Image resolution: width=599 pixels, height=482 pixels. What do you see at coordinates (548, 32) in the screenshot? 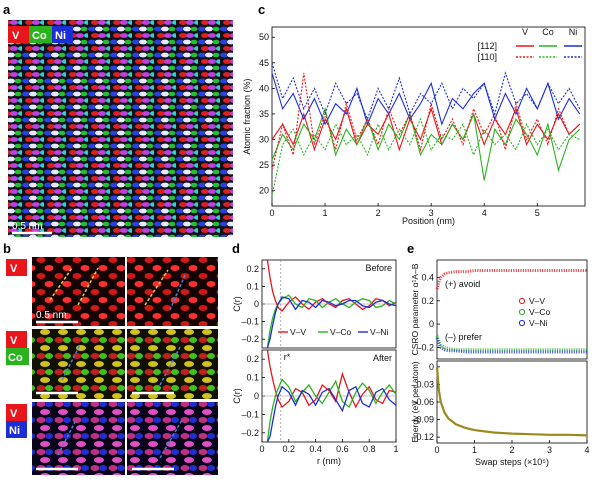
I see `legend-column-label: Co` at bounding box center [548, 32].